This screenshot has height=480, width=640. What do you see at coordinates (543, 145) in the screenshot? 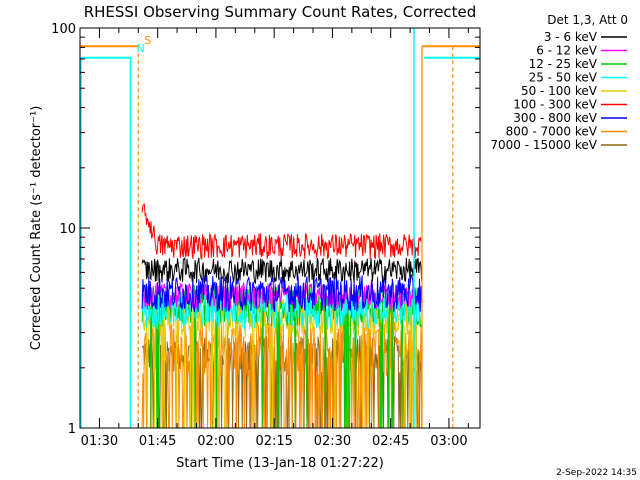
I see `legend-label-9: 7000 - 15000 keV` at bounding box center [543, 145].